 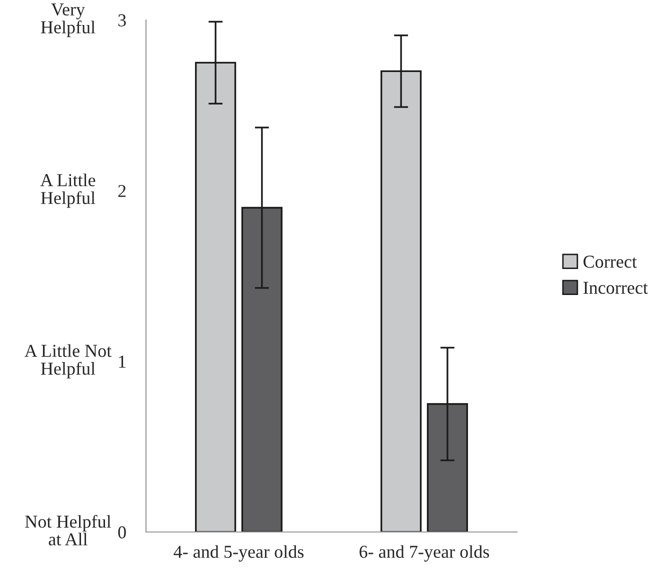 I want to click on y-tick-label: 1, so click(x=122, y=362).